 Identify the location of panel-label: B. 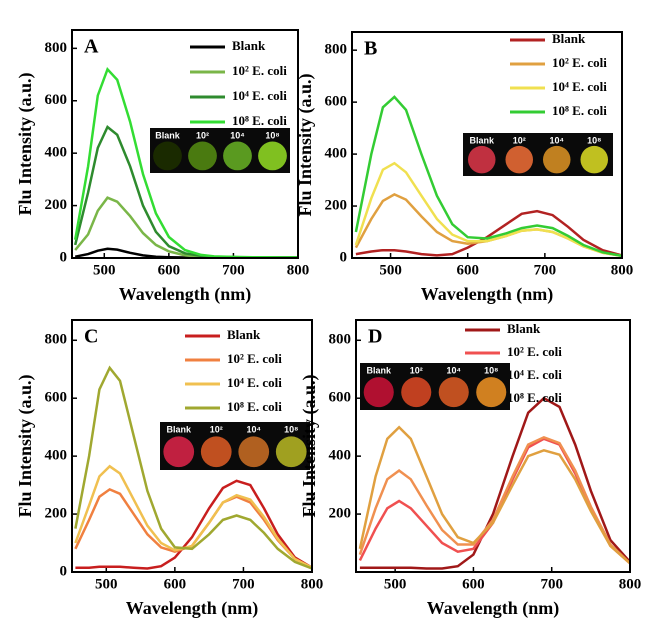
(370, 49).